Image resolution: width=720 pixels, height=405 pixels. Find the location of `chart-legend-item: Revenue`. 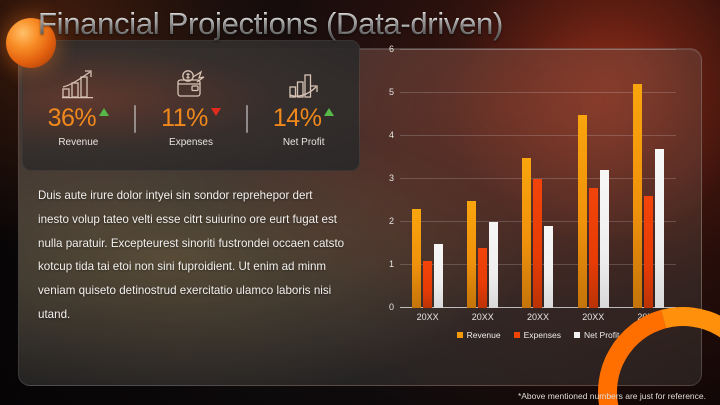

chart-legend-item: Revenue is located at coordinates (478, 335).